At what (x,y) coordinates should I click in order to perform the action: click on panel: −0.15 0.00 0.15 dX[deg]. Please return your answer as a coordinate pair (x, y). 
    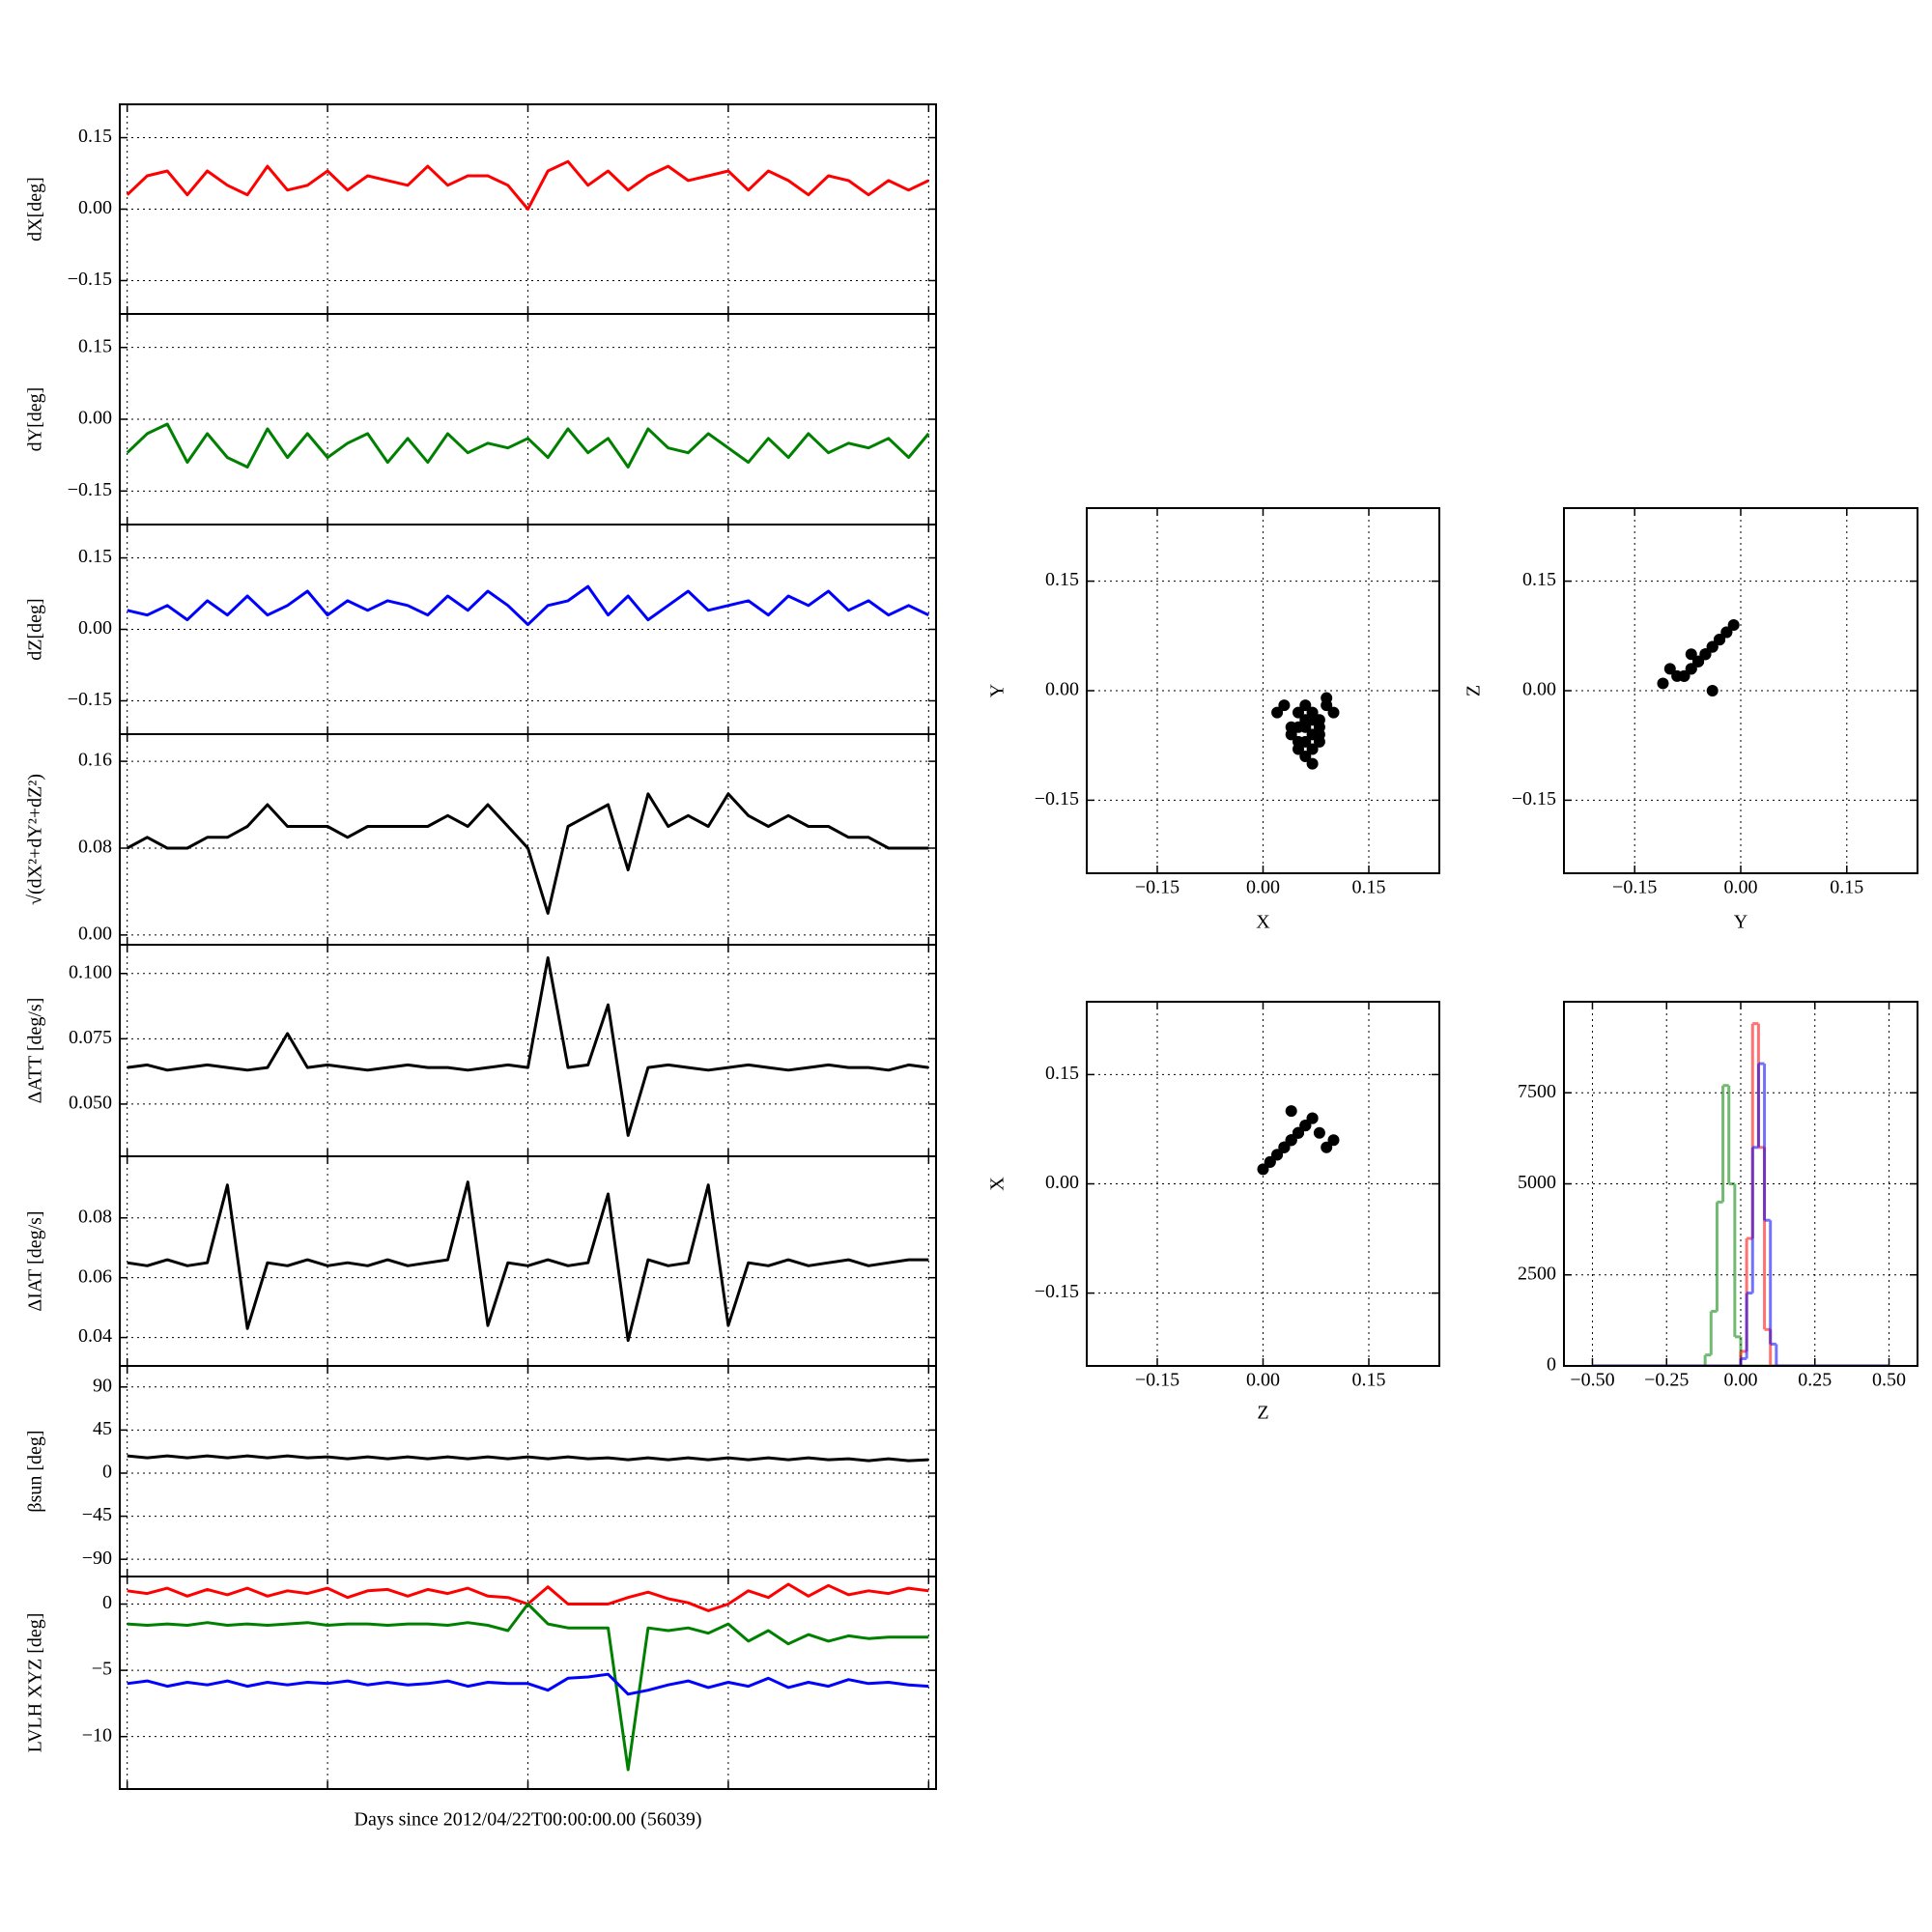
    Looking at the image, I should click on (481, 209).